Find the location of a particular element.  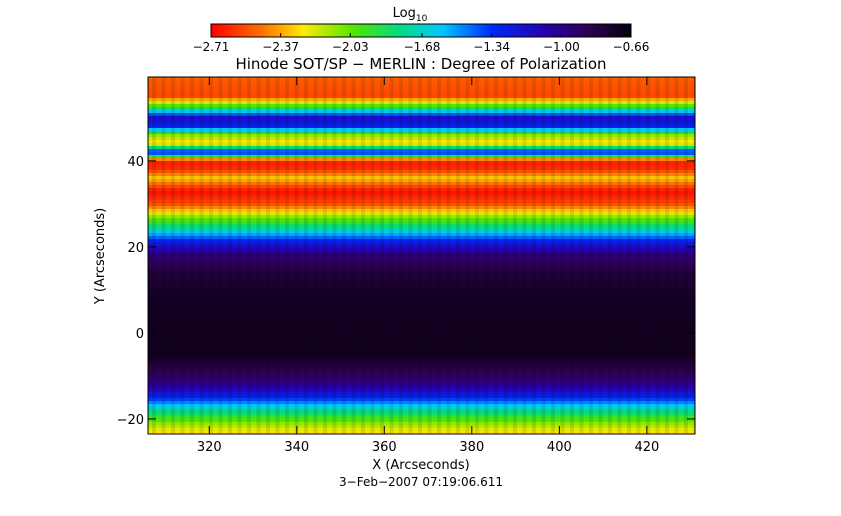

colorbar-tick-label: −2.71 is located at coordinates (211, 47).